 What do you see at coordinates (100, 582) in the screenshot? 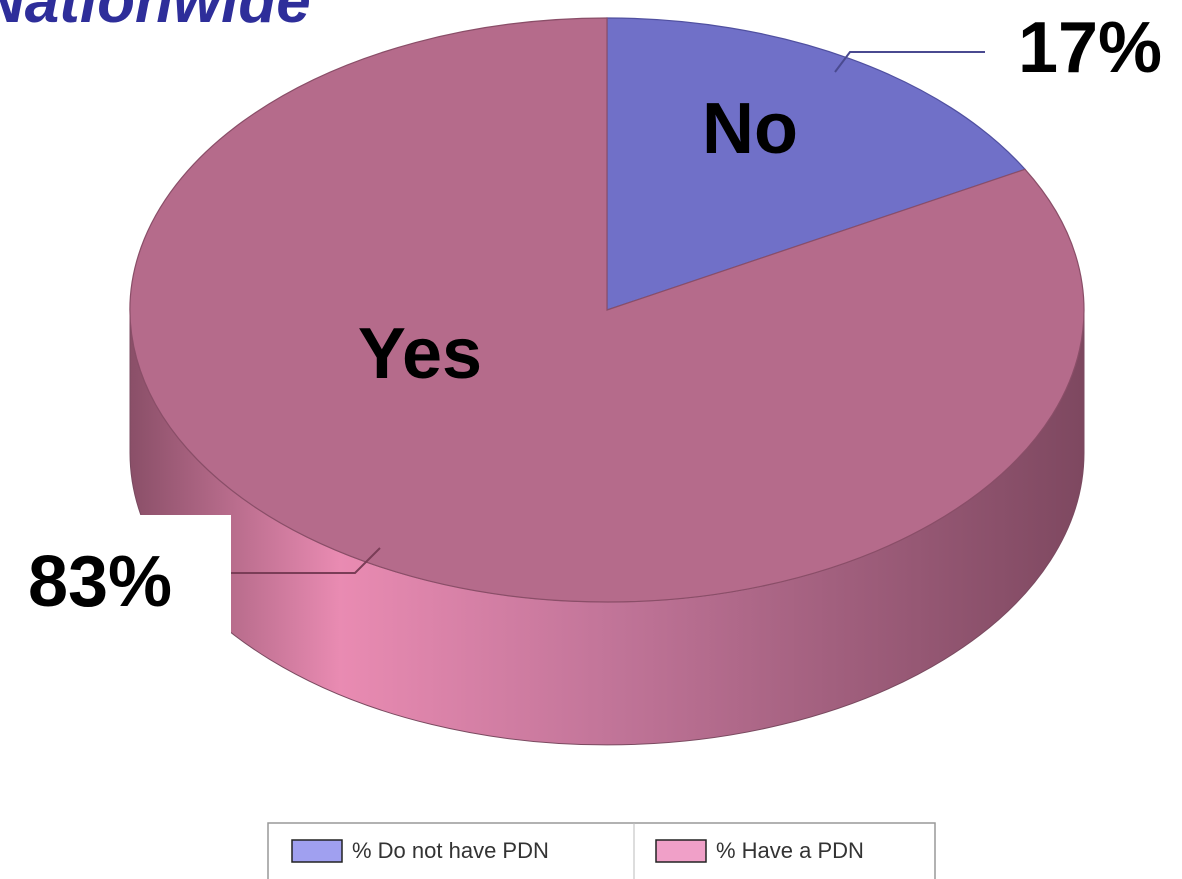
I see `value-label: 83%` at bounding box center [100, 582].